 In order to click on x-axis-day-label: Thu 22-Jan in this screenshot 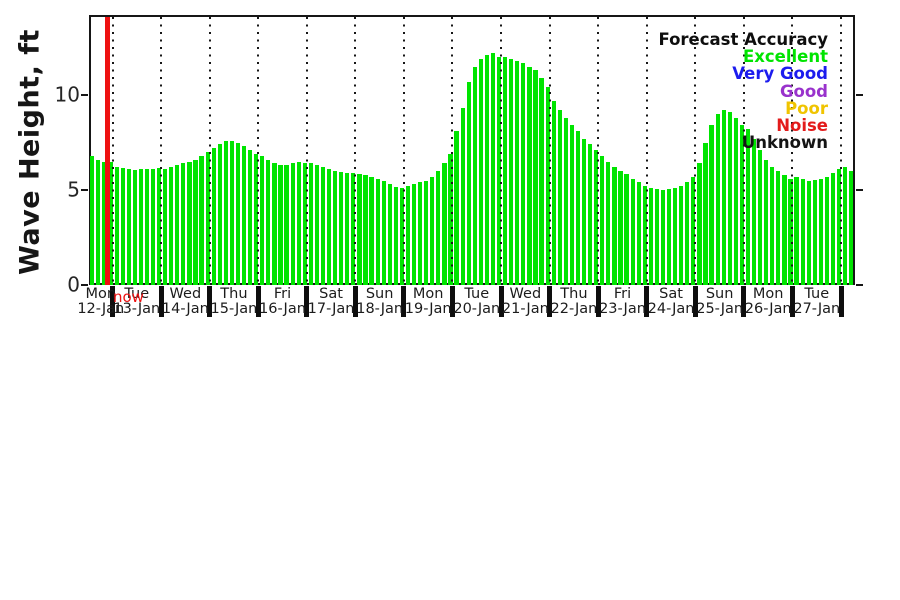, I will do `click(574, 301)`.